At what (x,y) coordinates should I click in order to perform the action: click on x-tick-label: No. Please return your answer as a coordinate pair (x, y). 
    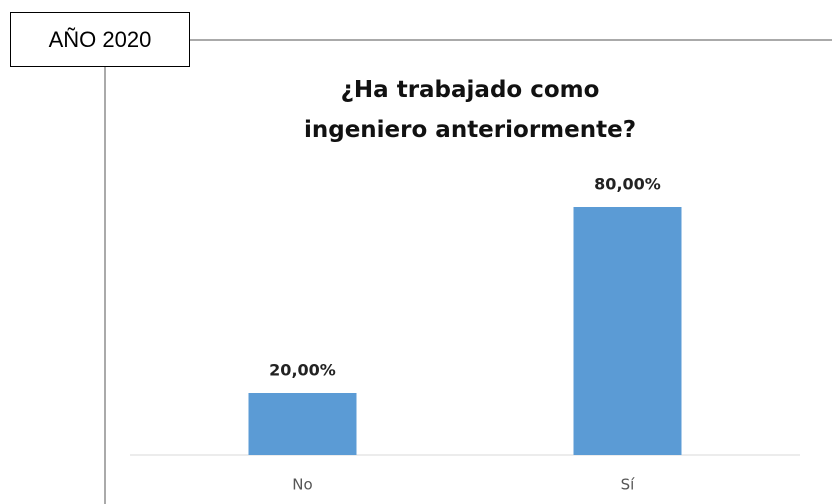
    Looking at the image, I should click on (302, 485).